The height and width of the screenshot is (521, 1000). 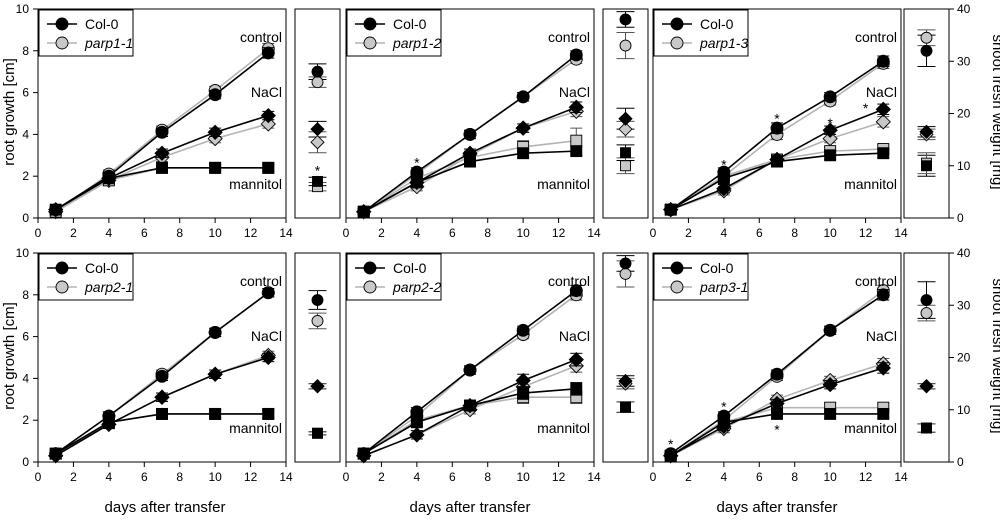 I want to click on panel-3-plot-frame, so click(x=777, y=113).